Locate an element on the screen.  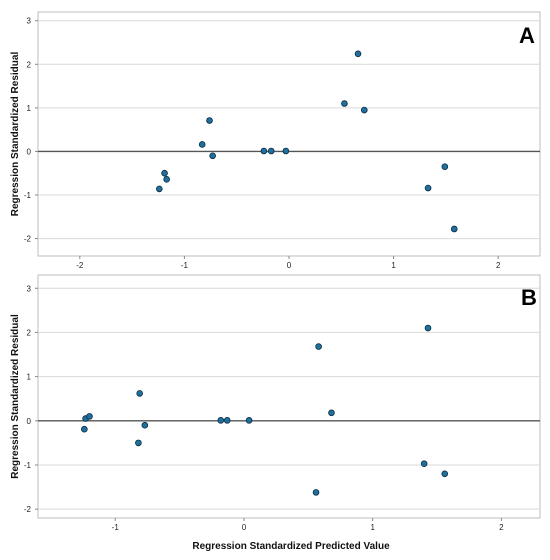
panel-a-y-axis-title: Regression Standardized Residual is located at coordinates (15, 134).